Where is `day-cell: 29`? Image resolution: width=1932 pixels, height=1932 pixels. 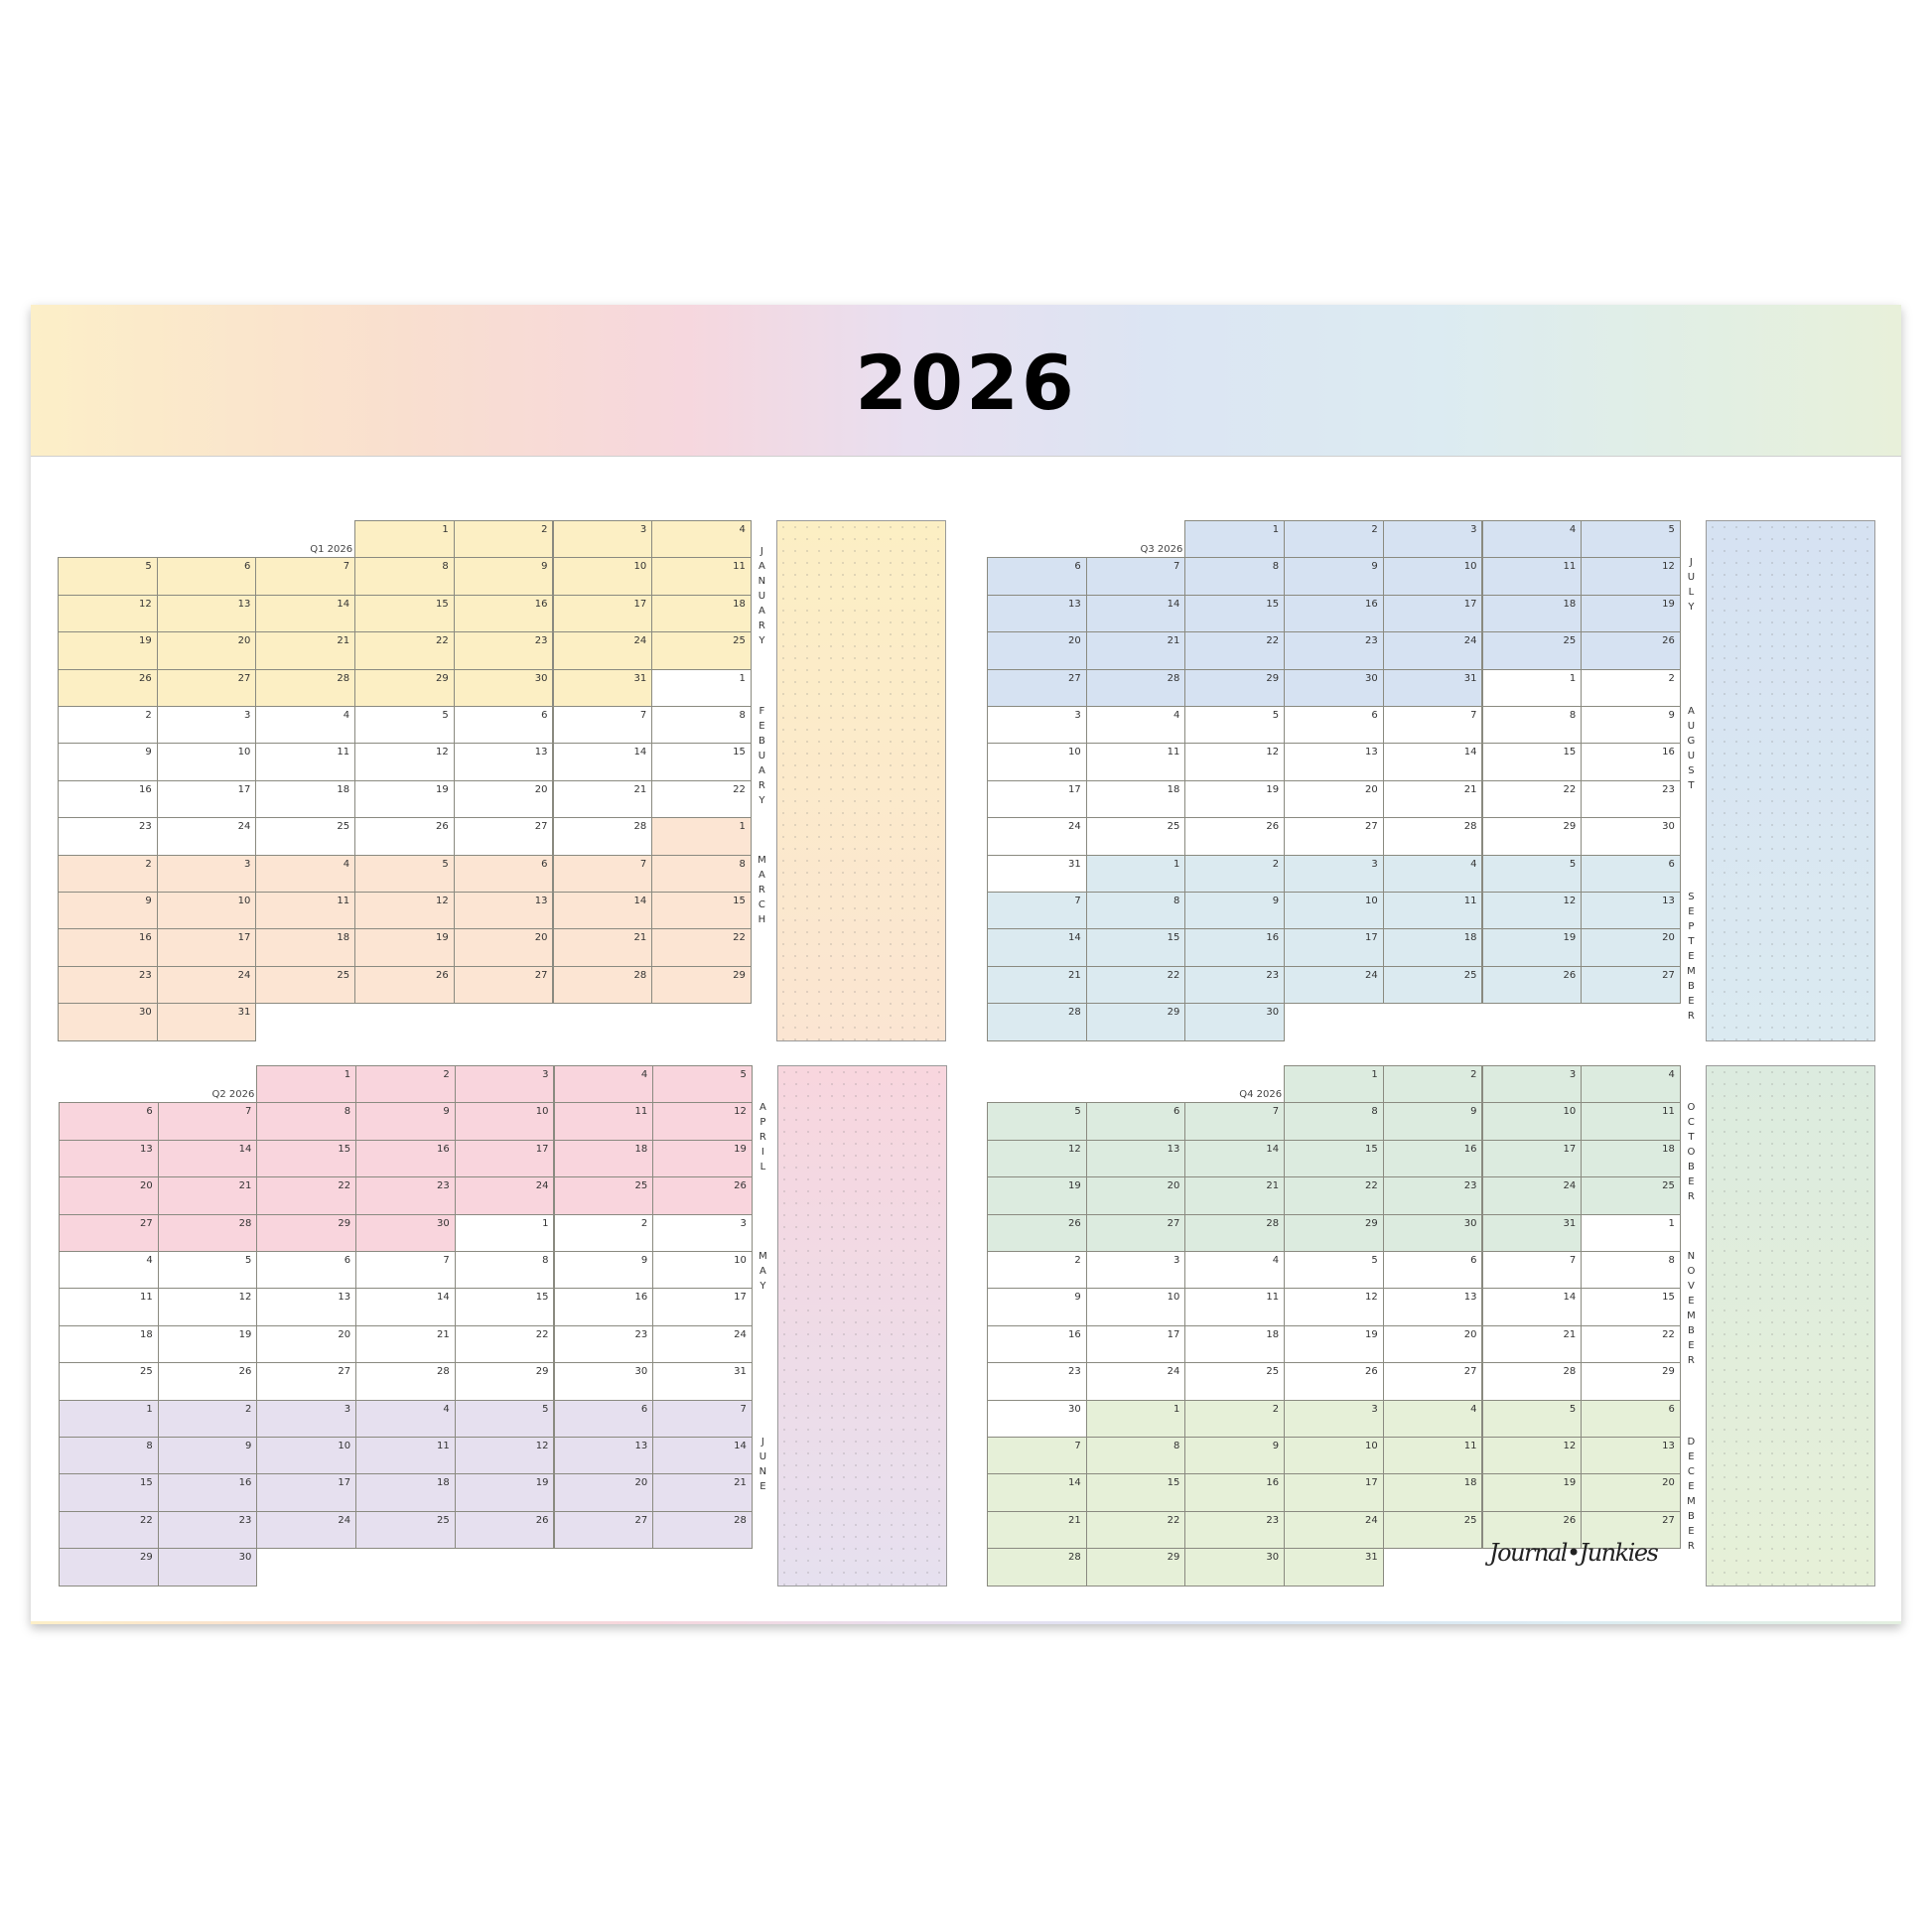 day-cell: 29 is located at coordinates (306, 1233).